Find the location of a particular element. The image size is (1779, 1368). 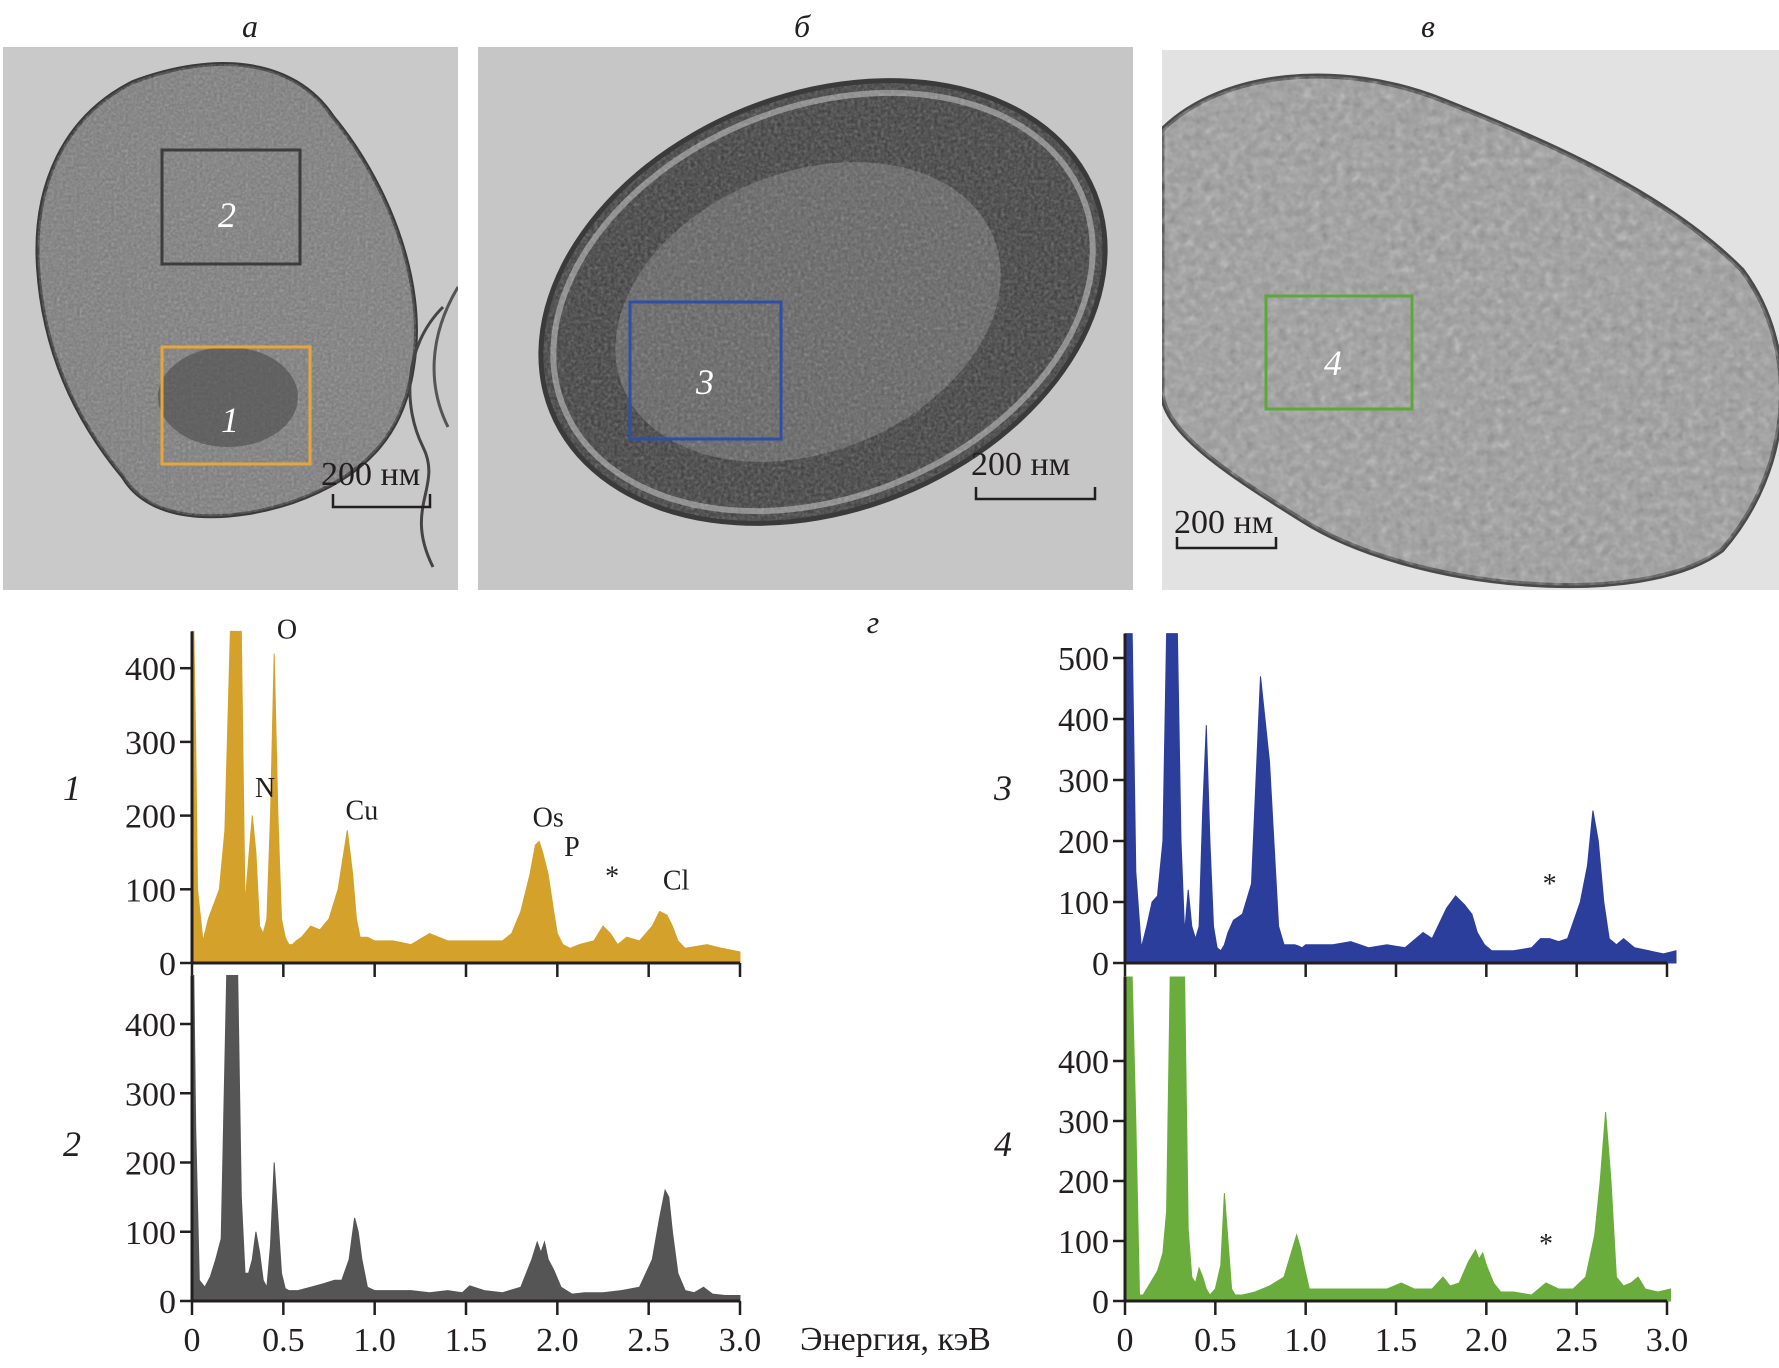

spectrum-2-ytick-label: 400 is located at coordinates (150, 1025).